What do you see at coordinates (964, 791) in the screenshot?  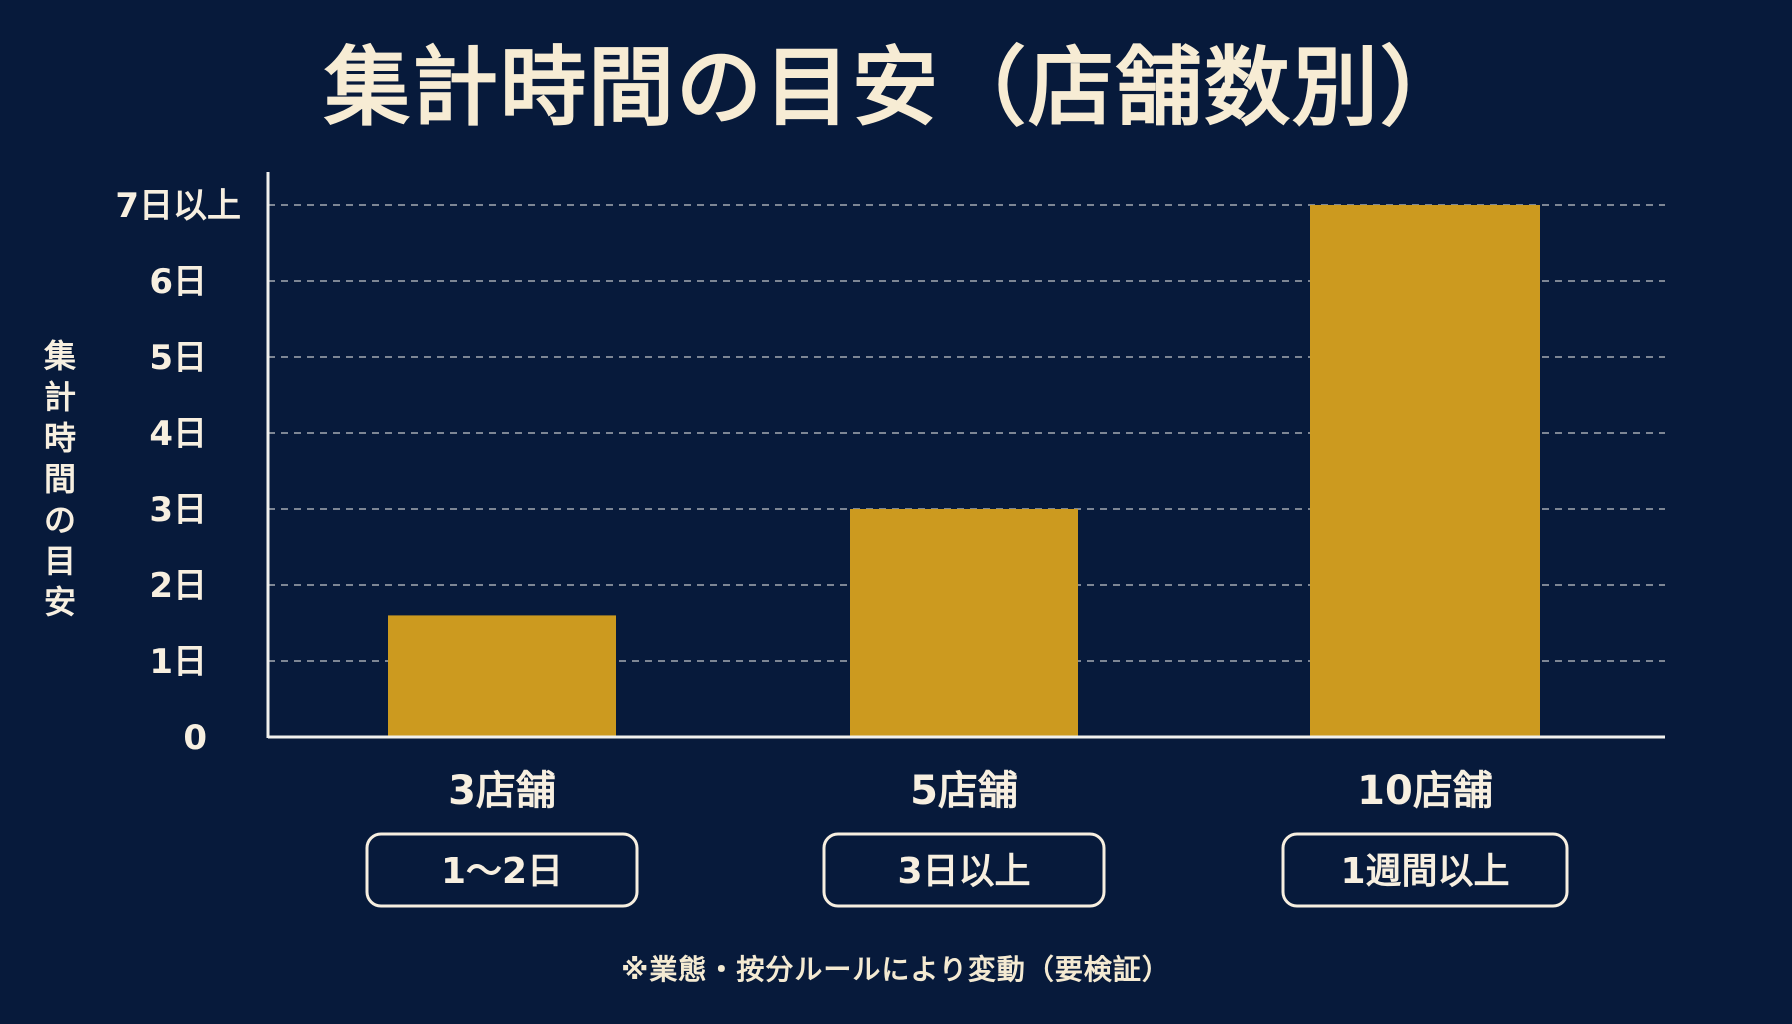 I see `x-tick-label: 5店舗` at bounding box center [964, 791].